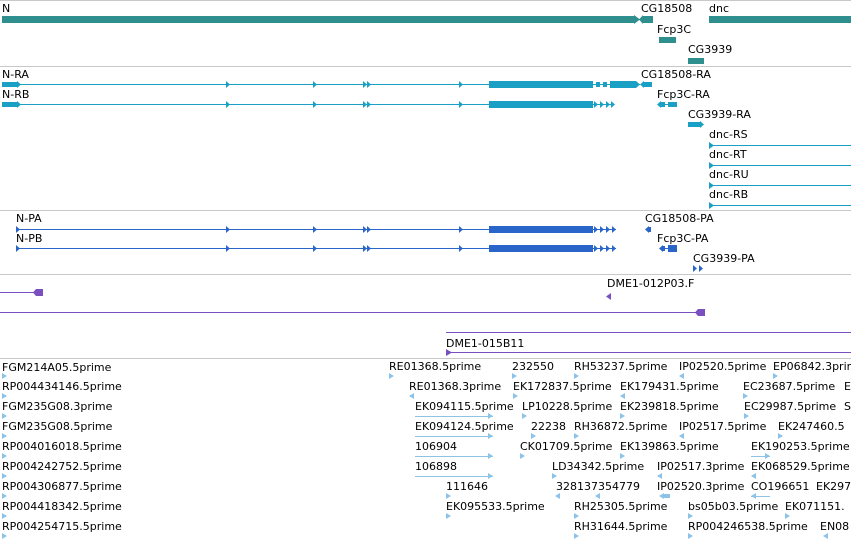 This screenshot has height=542, width=851. I want to click on est-label: FGM235G08.3prime, so click(57, 406).